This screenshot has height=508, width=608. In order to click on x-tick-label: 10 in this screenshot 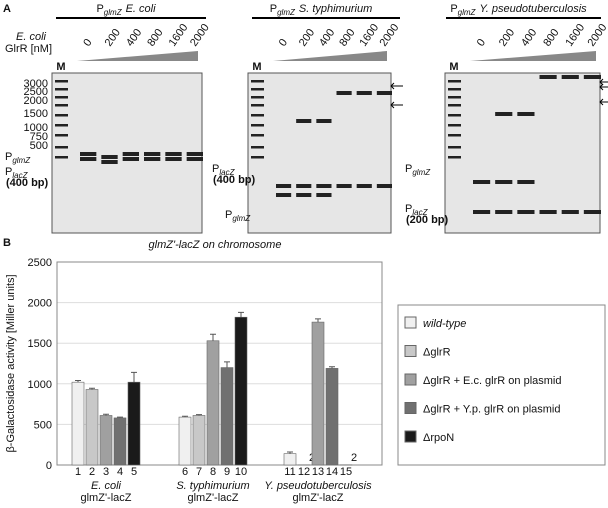, I will do `click(241, 472)`.